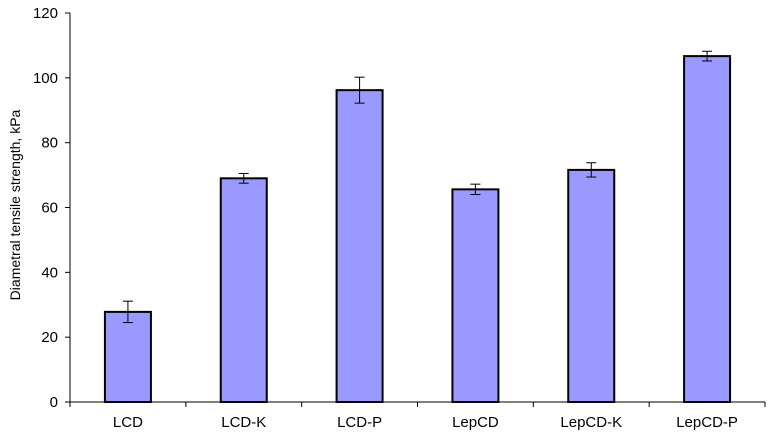 The image size is (772, 435). I want to click on bar-lepcd-p, so click(707, 229).